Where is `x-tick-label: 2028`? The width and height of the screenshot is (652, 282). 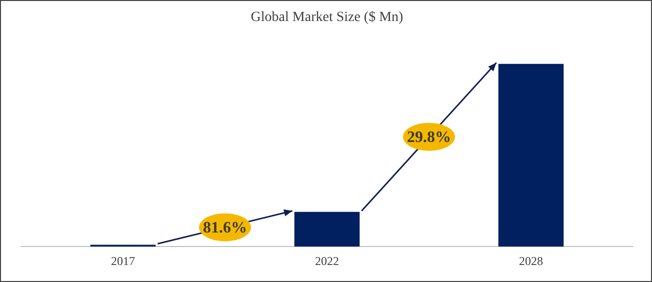 x-tick-label: 2028 is located at coordinates (531, 261).